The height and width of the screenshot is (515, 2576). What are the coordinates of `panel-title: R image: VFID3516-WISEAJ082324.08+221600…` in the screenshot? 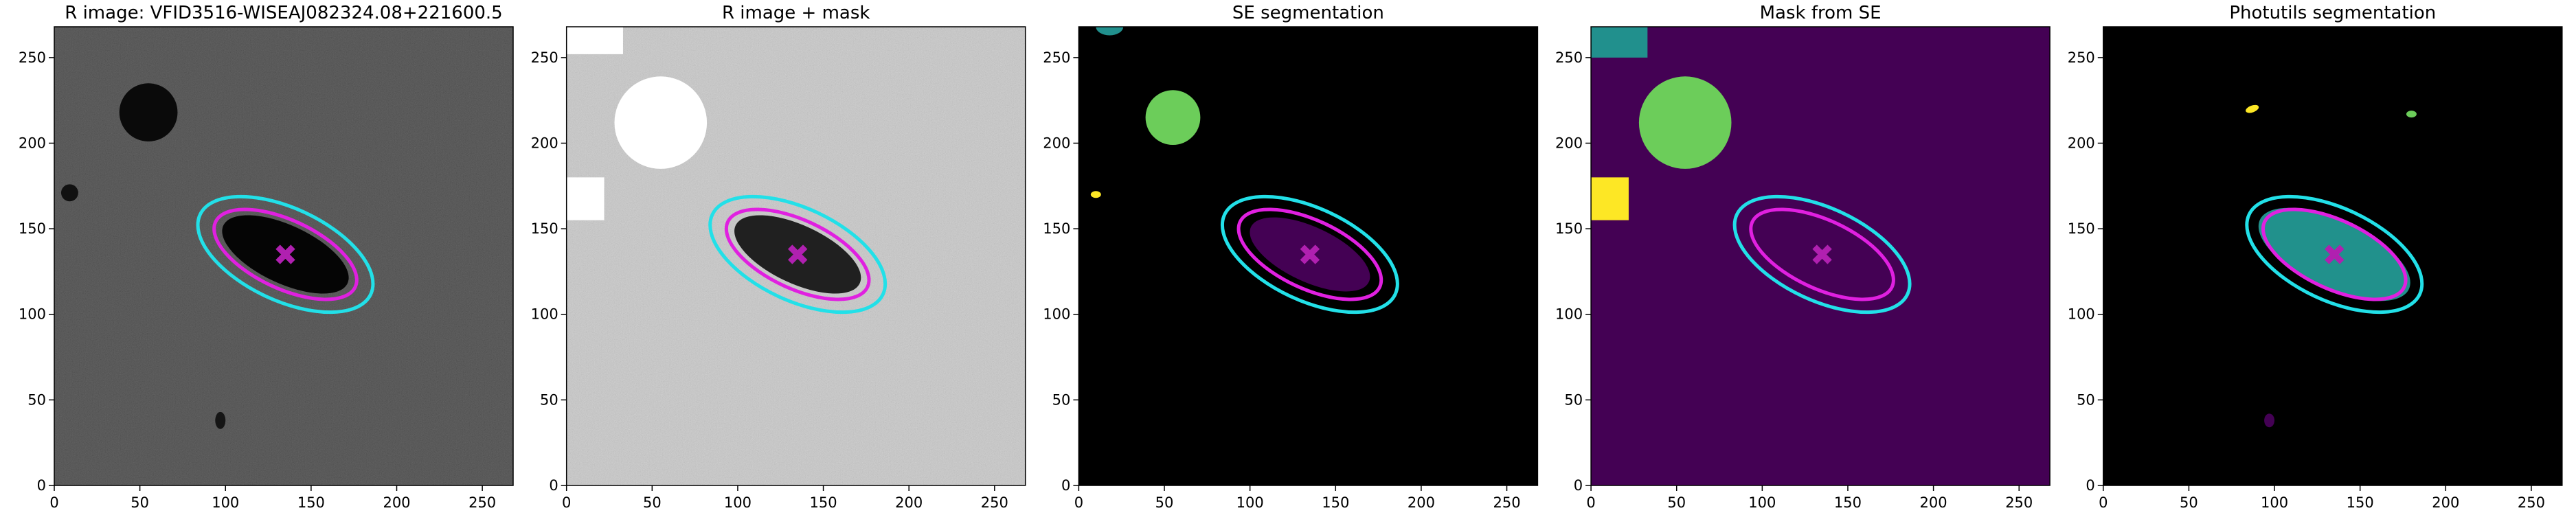 It's located at (283, 13).